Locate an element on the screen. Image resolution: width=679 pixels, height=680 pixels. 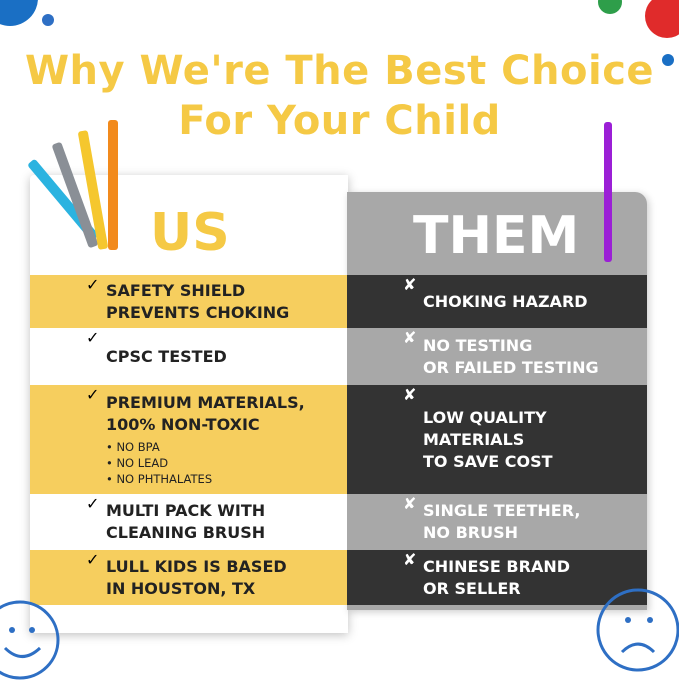
them-row-line: NO BRUSH is located at coordinates (470, 532).